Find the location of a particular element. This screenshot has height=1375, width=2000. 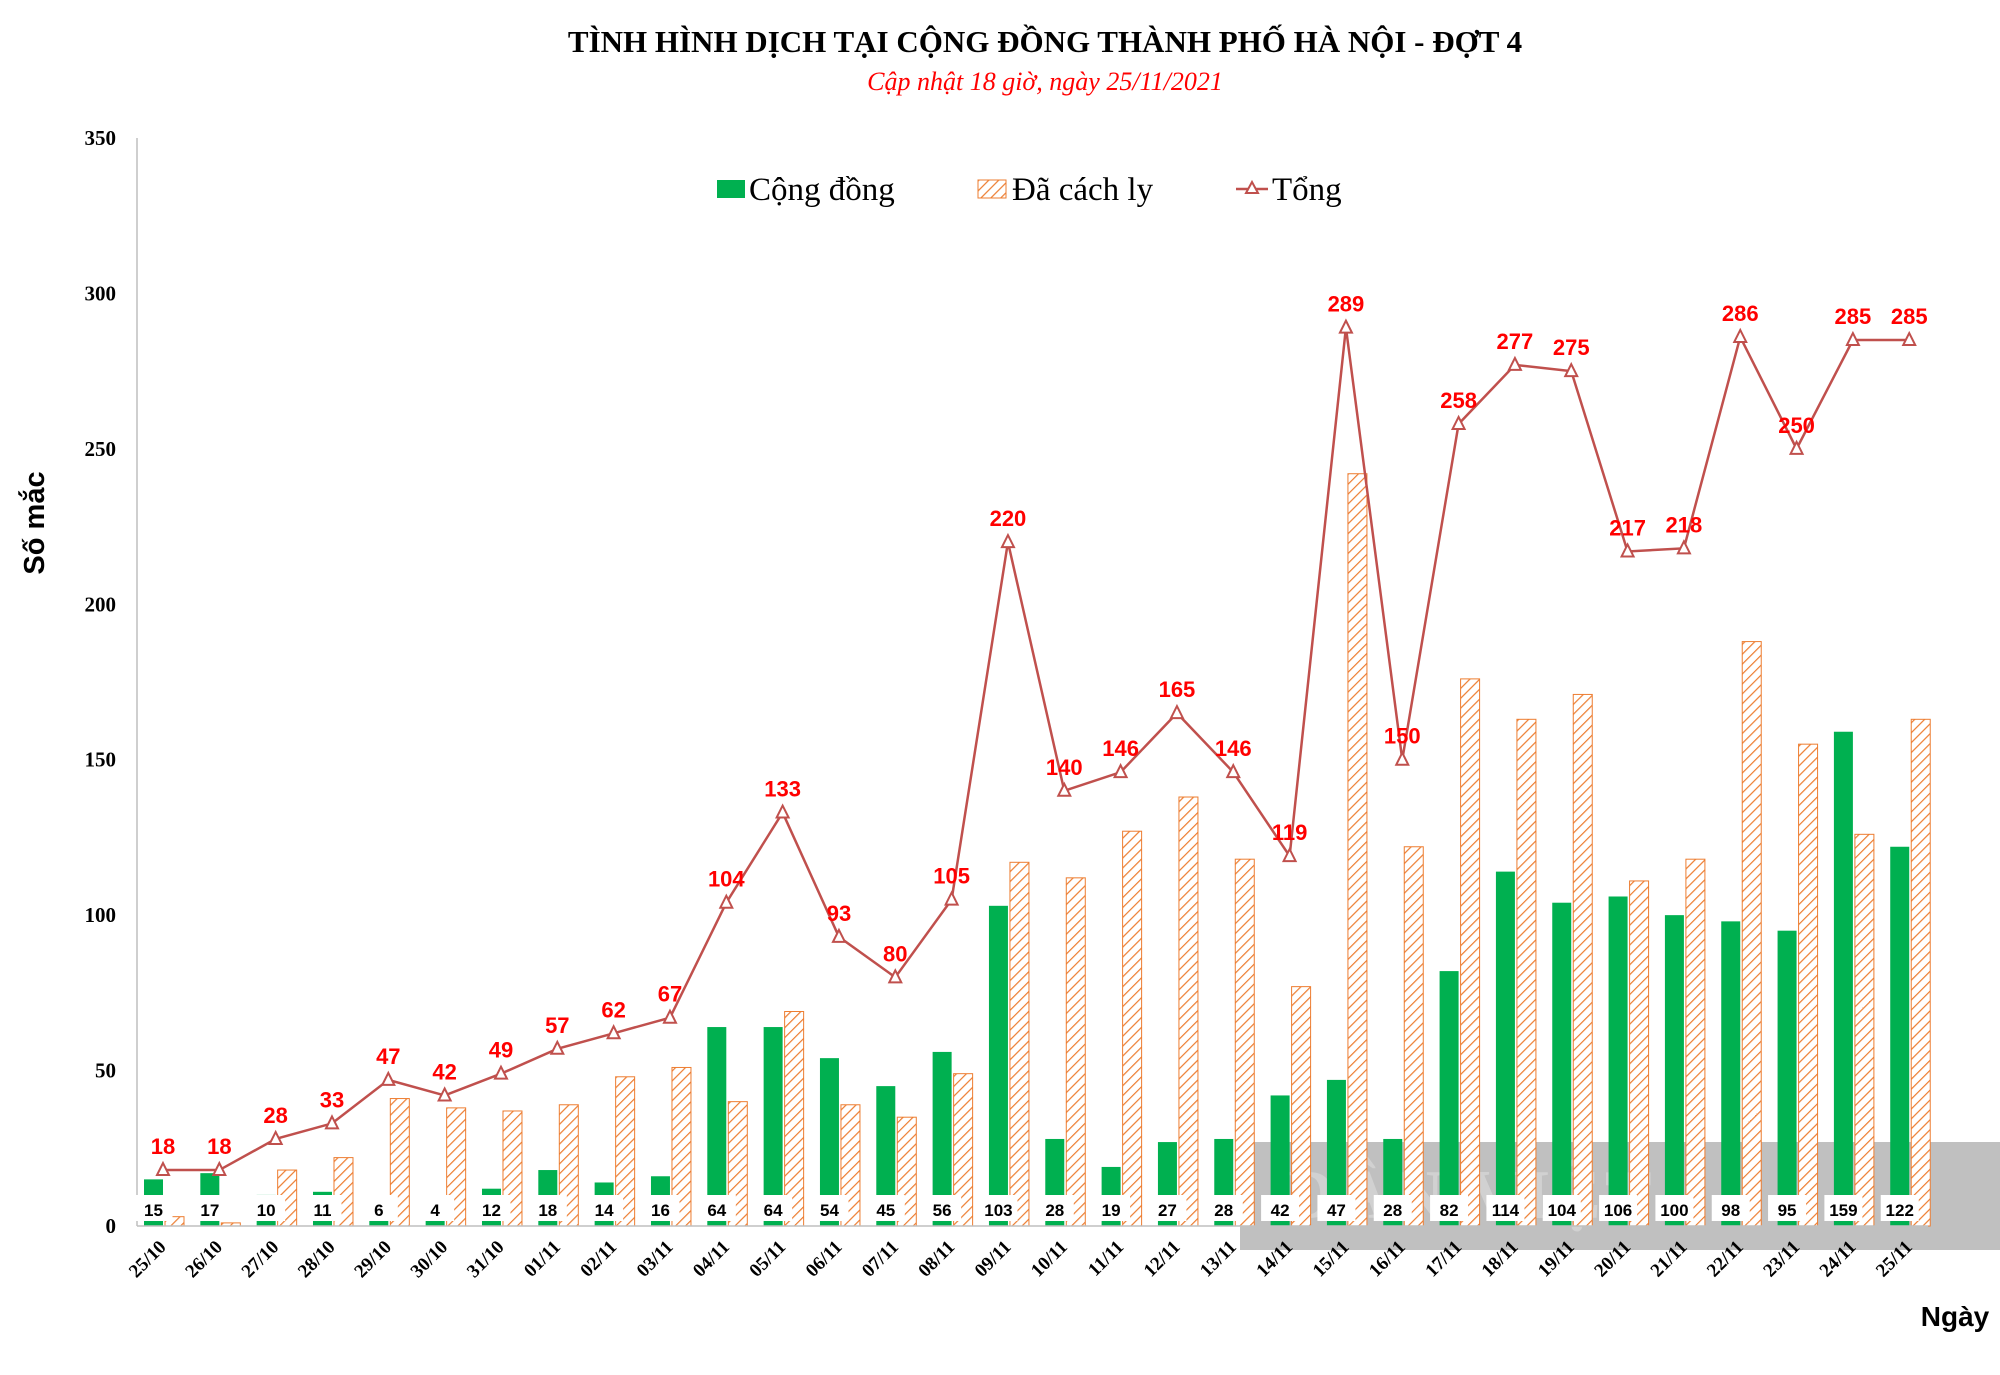

total-value-label: 105 is located at coordinates (951, 876).